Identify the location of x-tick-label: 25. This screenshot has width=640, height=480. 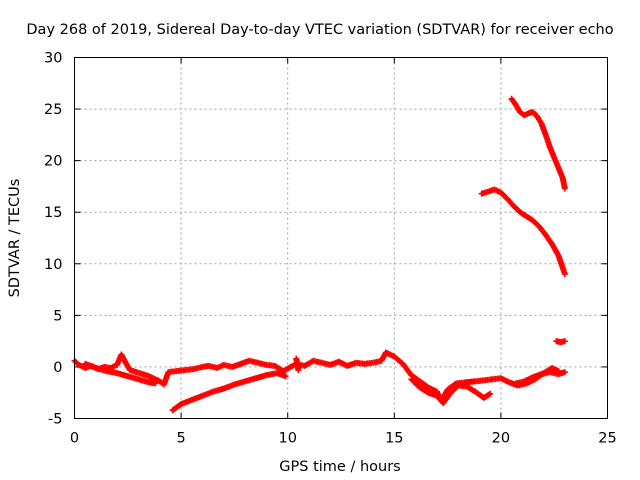
(607, 439).